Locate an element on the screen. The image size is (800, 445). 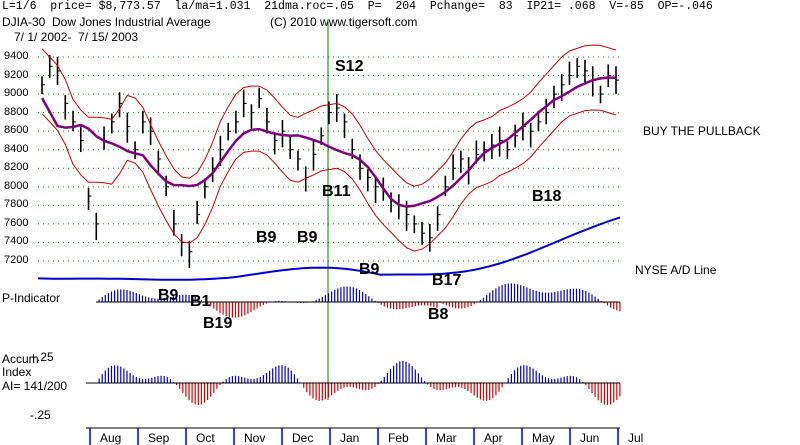
p-indicator-label: P-Indicator is located at coordinates (31, 298).